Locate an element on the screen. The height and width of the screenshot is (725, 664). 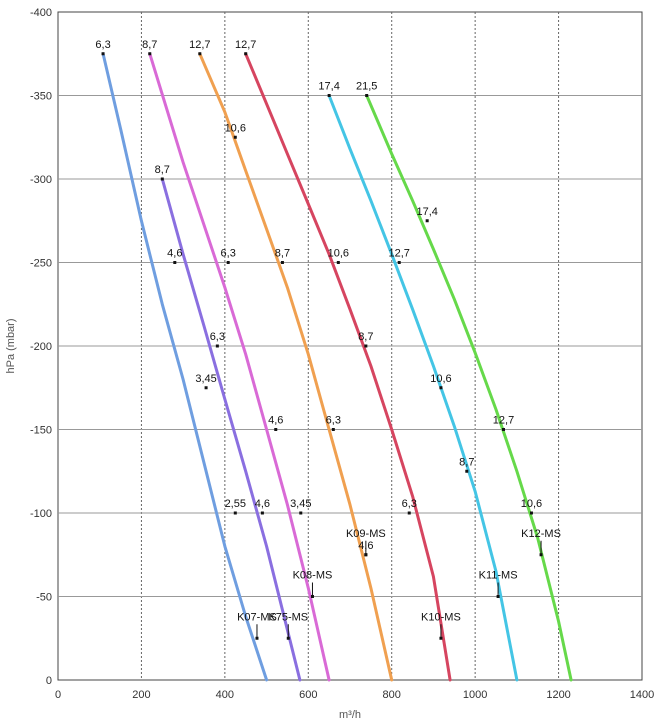
y-tick-label: -350 is located at coordinates (41, 97).